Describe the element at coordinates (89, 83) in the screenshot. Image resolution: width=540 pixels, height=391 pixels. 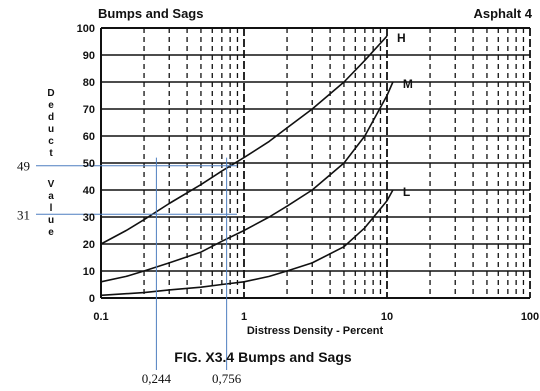
I see `y-tick-label: 80` at that location.